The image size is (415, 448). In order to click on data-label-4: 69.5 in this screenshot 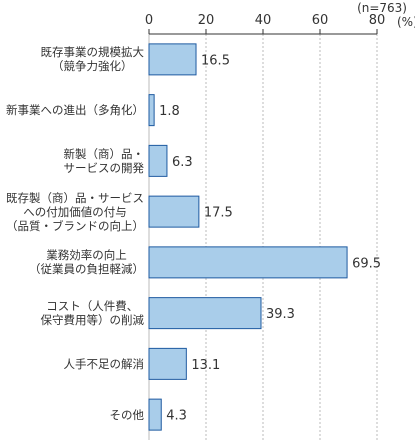, I will do `click(366, 263)`.